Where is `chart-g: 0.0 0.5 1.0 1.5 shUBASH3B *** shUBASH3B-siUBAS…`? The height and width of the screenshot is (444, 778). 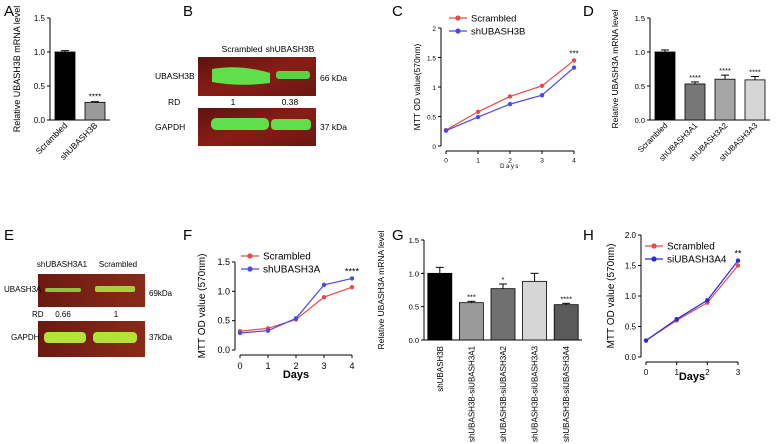 chart-g: 0.0 0.5 1.0 1.5 shUBASH3B *** shUBASH3B-siUBAS… is located at coordinates (479, 336).